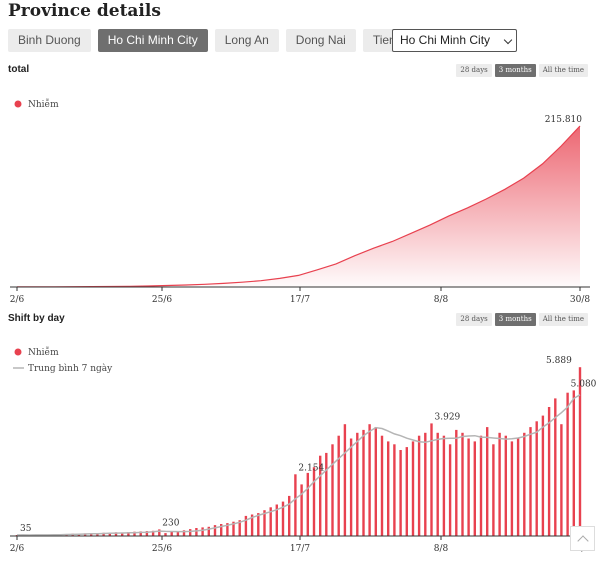 The height and width of the screenshot is (566, 600). Describe the element at coordinates (320, 40) in the screenshot. I see `tab-dong-nai: Dong Nai` at that location.